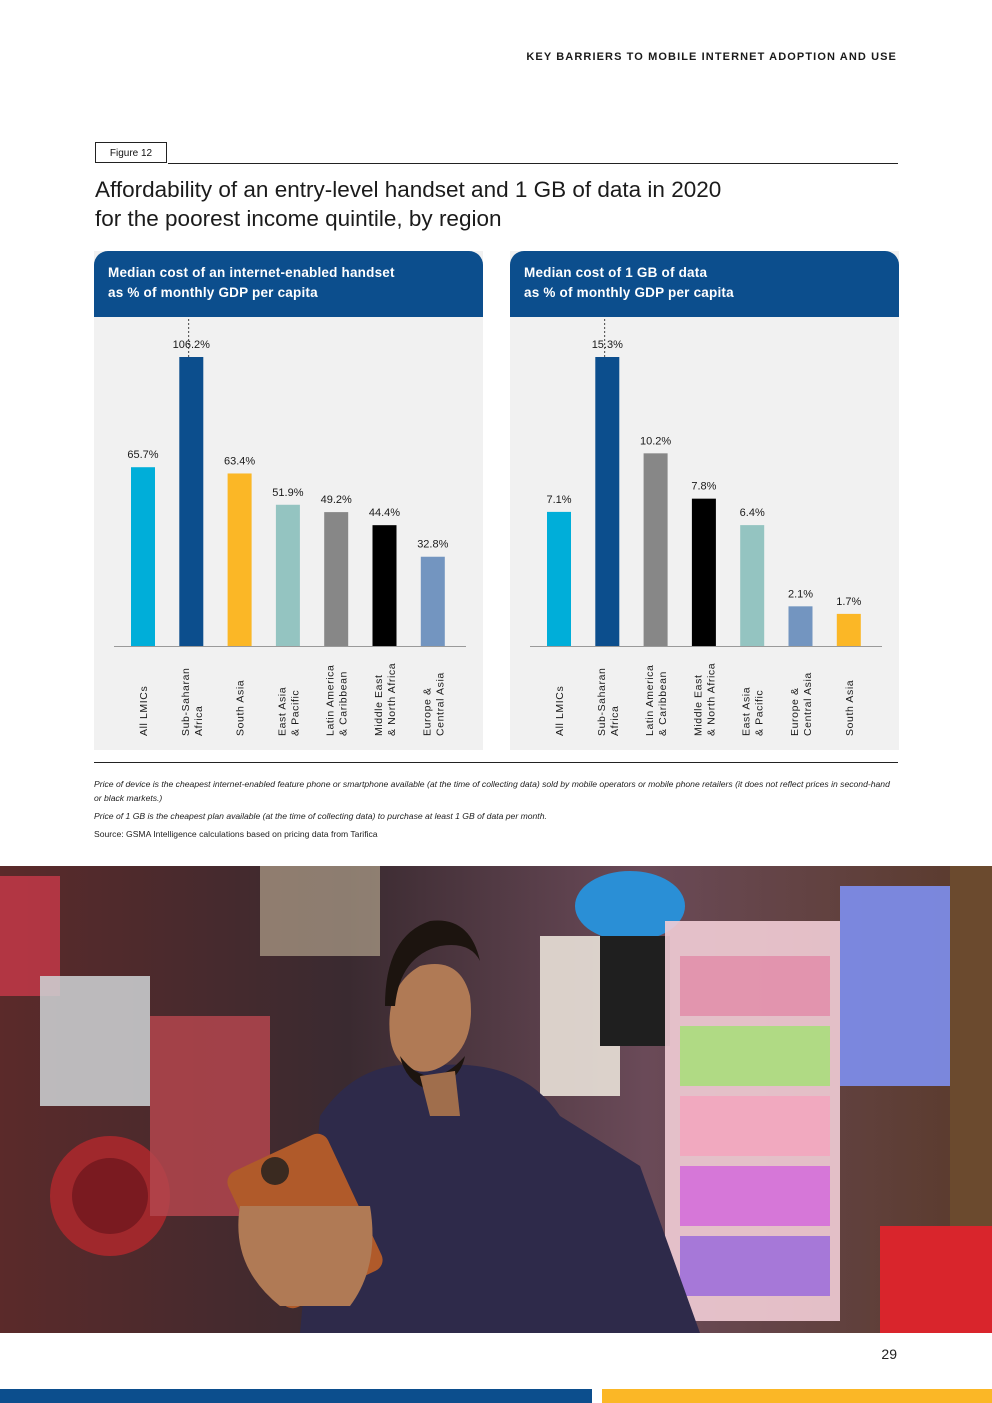 This screenshot has height=1403, width=992. Describe the element at coordinates (616, 272) in the screenshot. I see `data-chart-title-line1: Median cost of 1 GB of data` at that location.